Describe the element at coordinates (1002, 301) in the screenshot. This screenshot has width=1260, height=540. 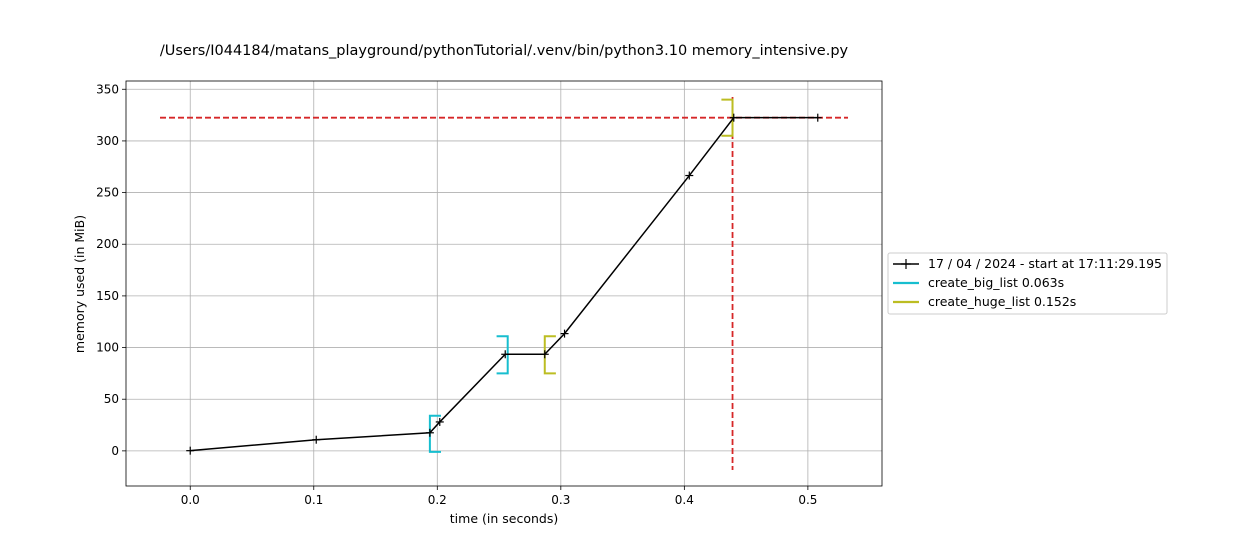
I see `legend-label-create-huge-list: create_huge_list 0.152s` at that location.